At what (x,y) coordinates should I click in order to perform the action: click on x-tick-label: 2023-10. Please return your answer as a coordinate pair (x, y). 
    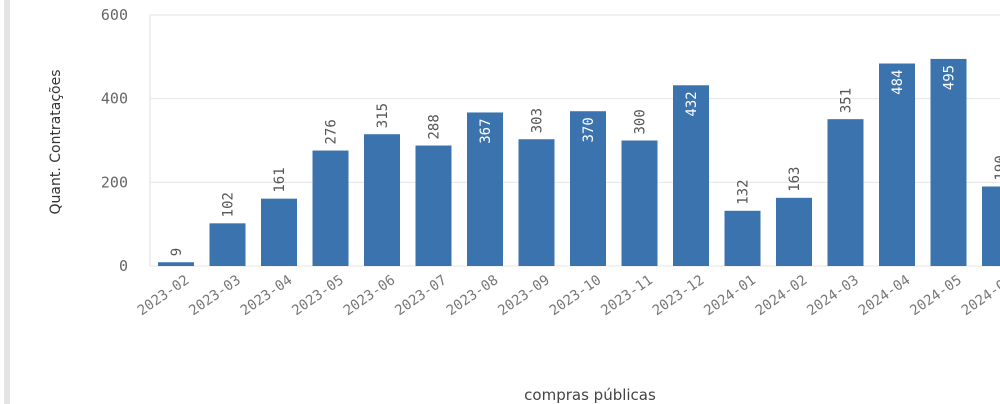
    Looking at the image, I should click on (576, 295).